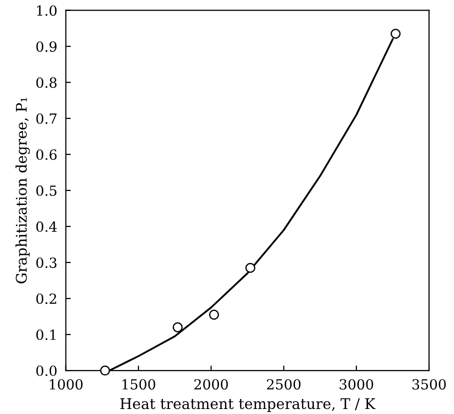 The height and width of the screenshot is (414, 454). I want to click on x-tick-label: 3000, so click(357, 384).